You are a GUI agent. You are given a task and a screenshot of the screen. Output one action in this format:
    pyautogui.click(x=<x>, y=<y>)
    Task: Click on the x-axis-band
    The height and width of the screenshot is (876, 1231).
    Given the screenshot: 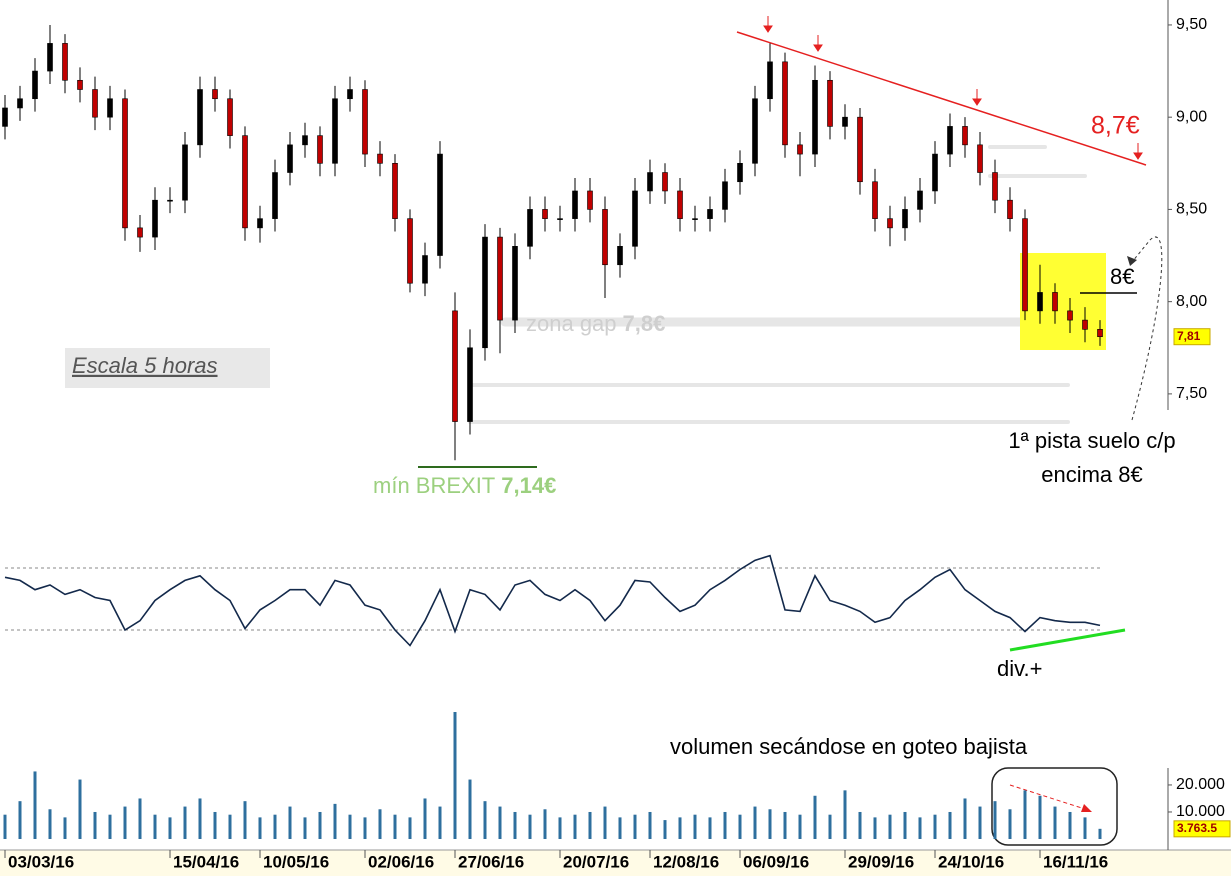 What is the action you would take?
    pyautogui.click(x=615, y=863)
    